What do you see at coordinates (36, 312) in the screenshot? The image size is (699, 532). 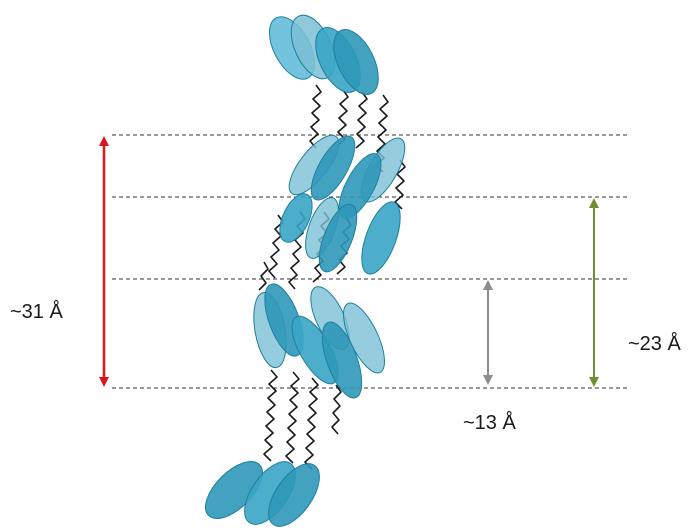 I see `dimension-label-31: ~31 Å` at bounding box center [36, 312].